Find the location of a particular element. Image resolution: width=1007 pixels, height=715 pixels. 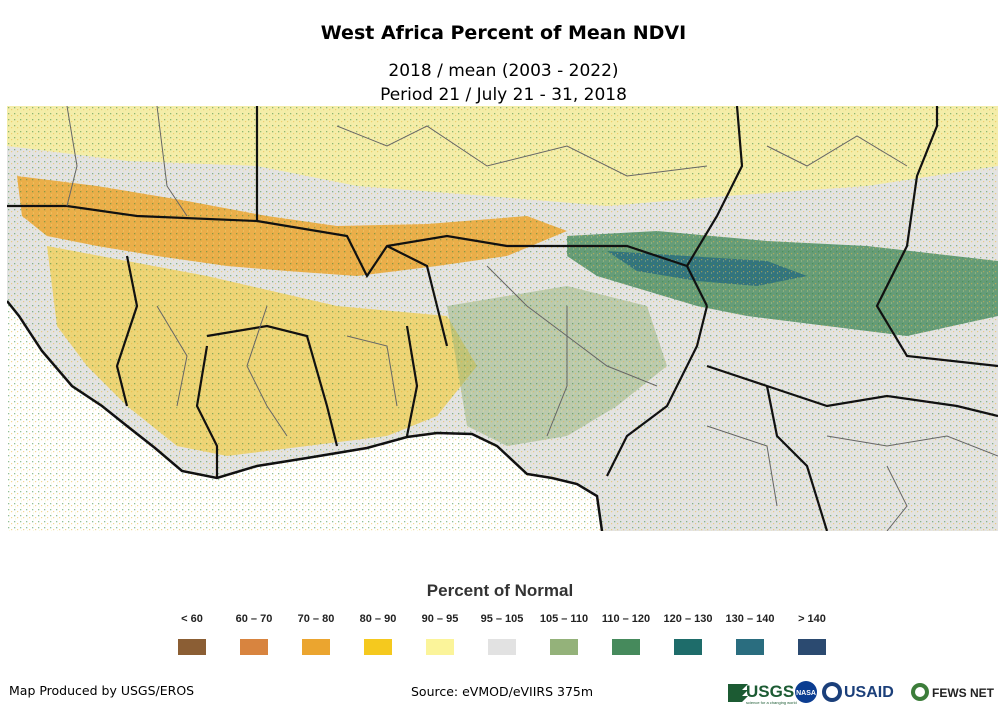

map-subtitle-dekad: Period 21 / July 21 - 31, 2018 is located at coordinates (503, 95).